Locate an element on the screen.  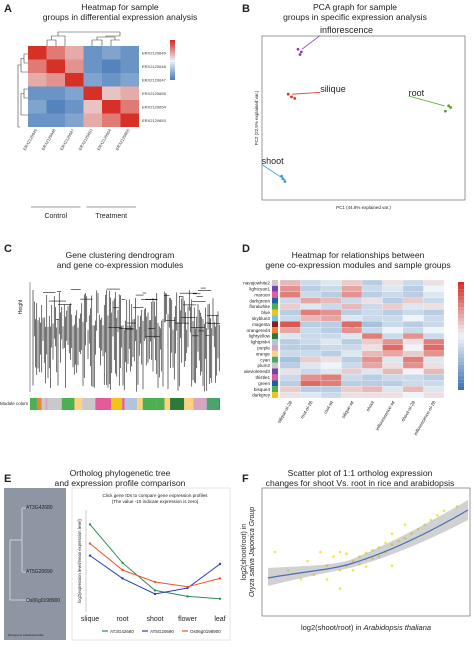
panel-letter: C is located at coordinates (8, 249).